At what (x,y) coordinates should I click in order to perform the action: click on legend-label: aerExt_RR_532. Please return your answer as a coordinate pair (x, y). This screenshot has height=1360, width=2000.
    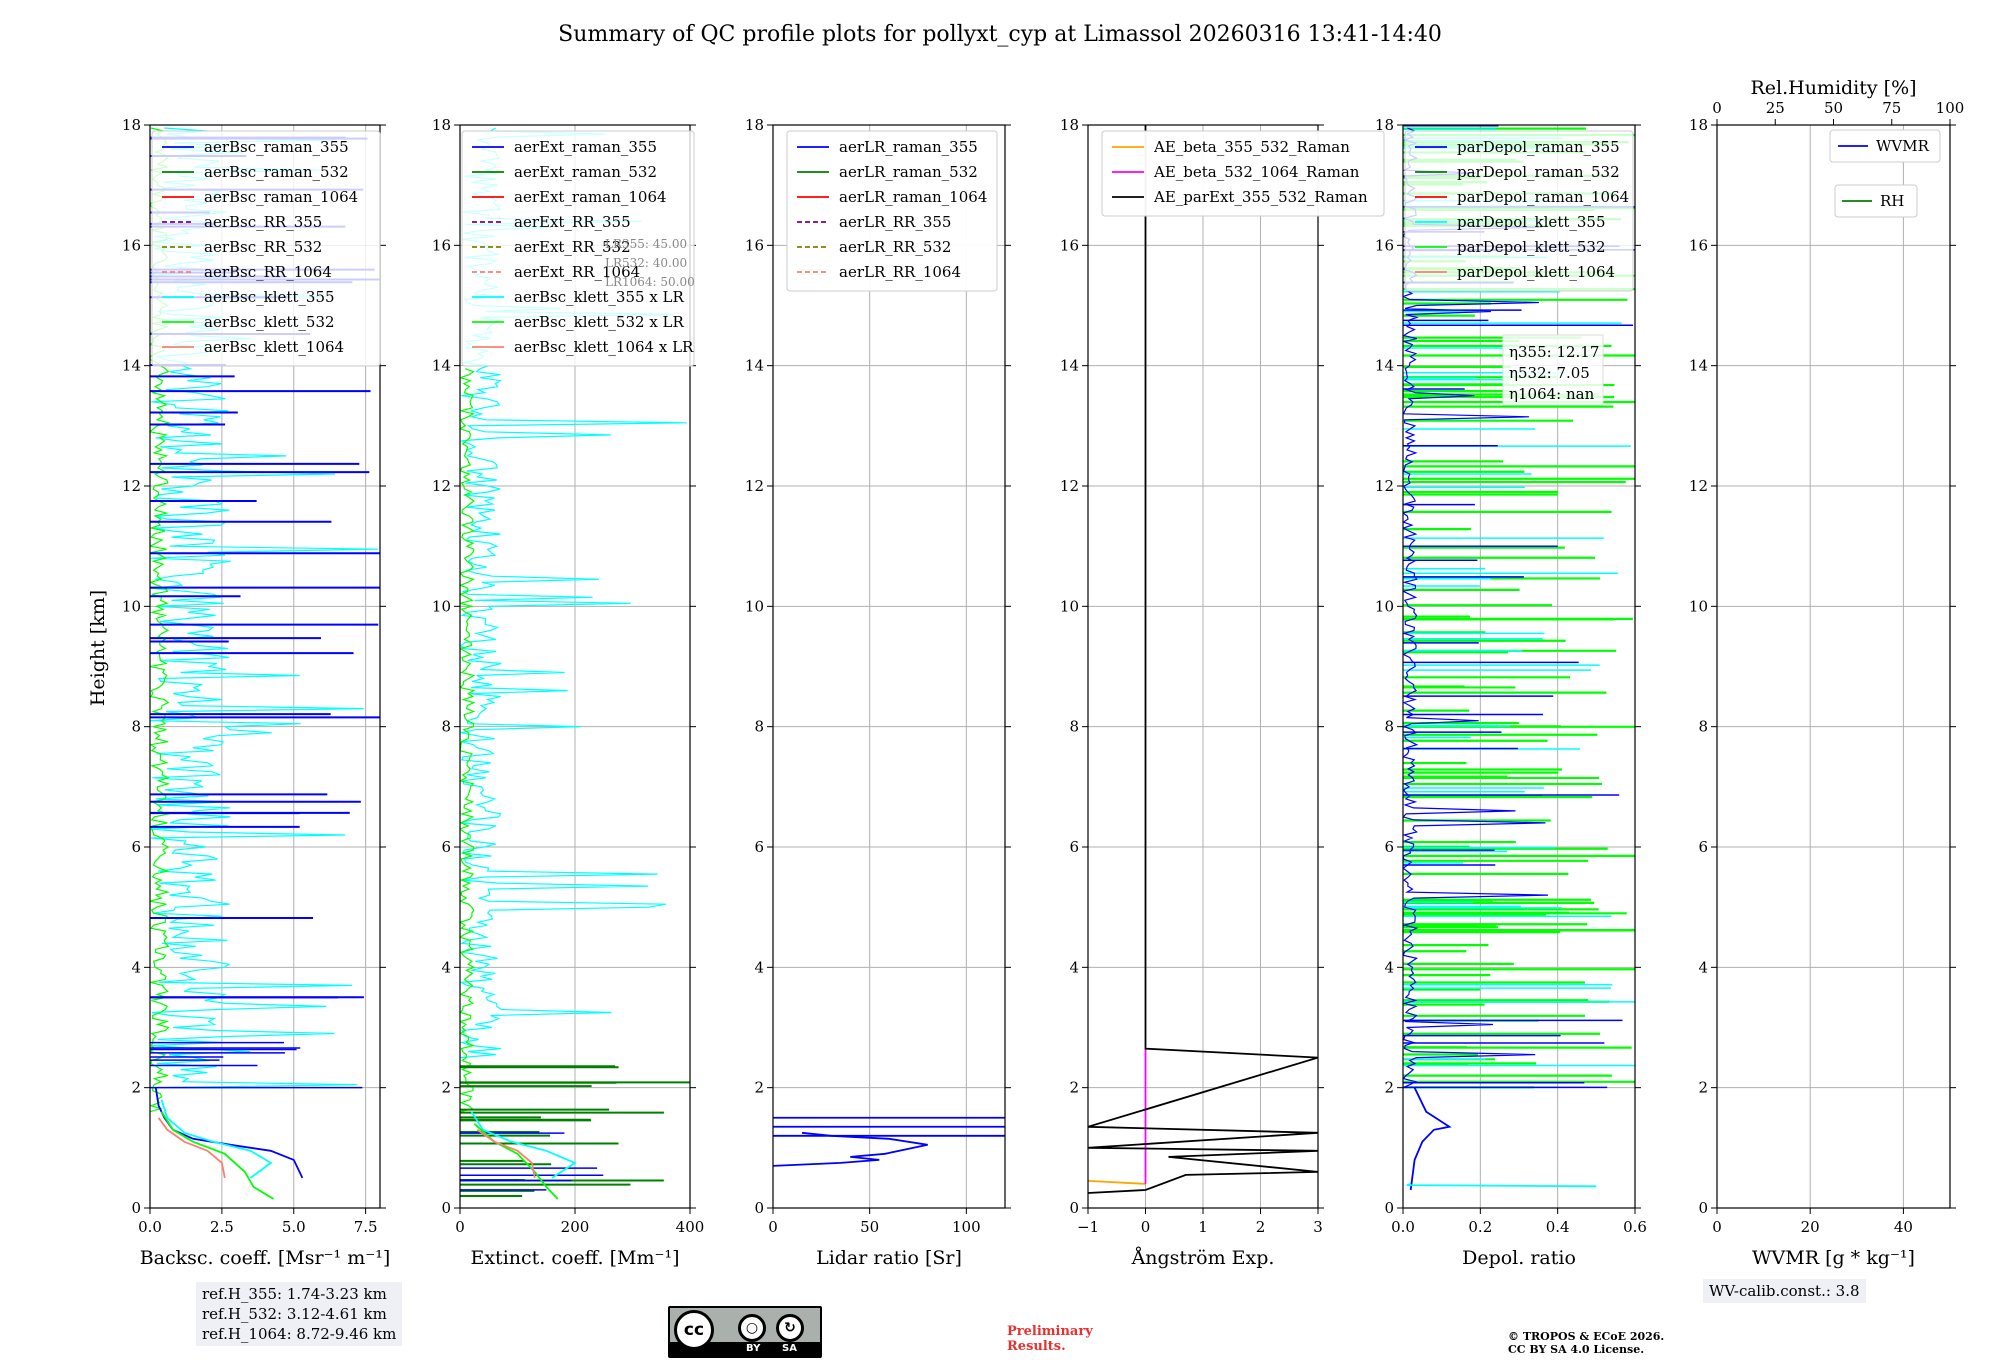
    Looking at the image, I should click on (572, 247).